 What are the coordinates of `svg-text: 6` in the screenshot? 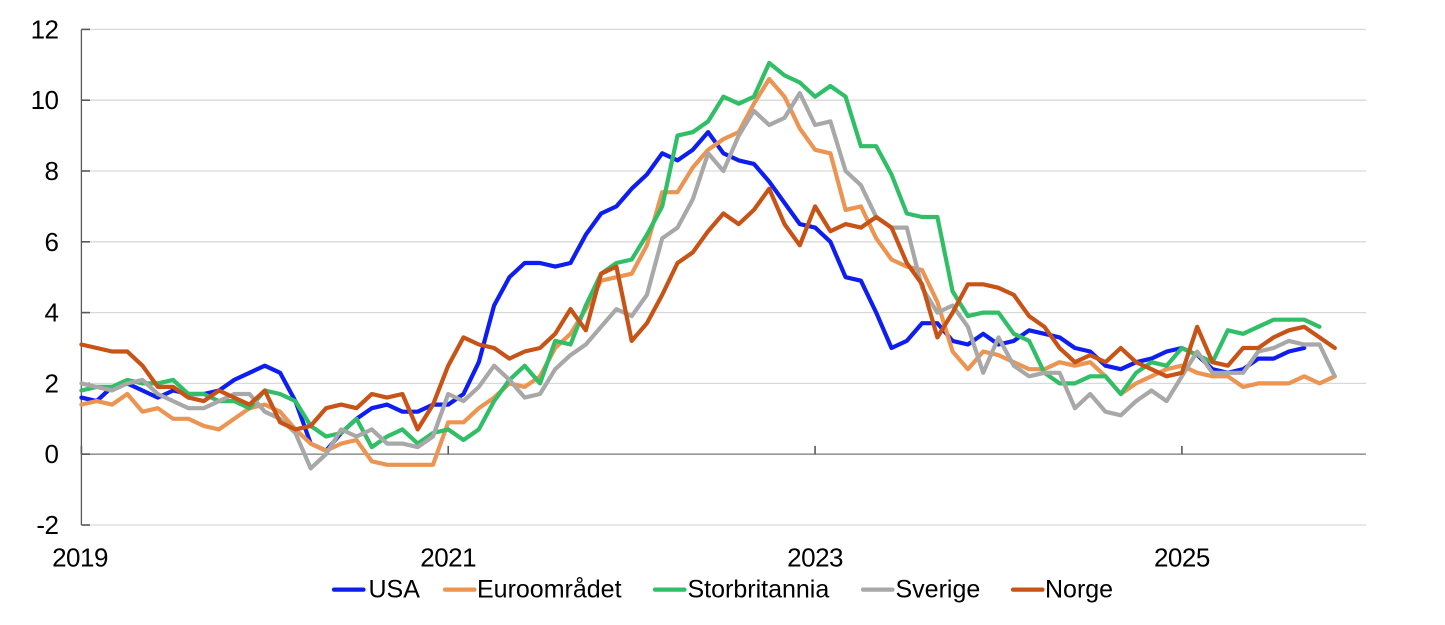 It's located at (52, 242).